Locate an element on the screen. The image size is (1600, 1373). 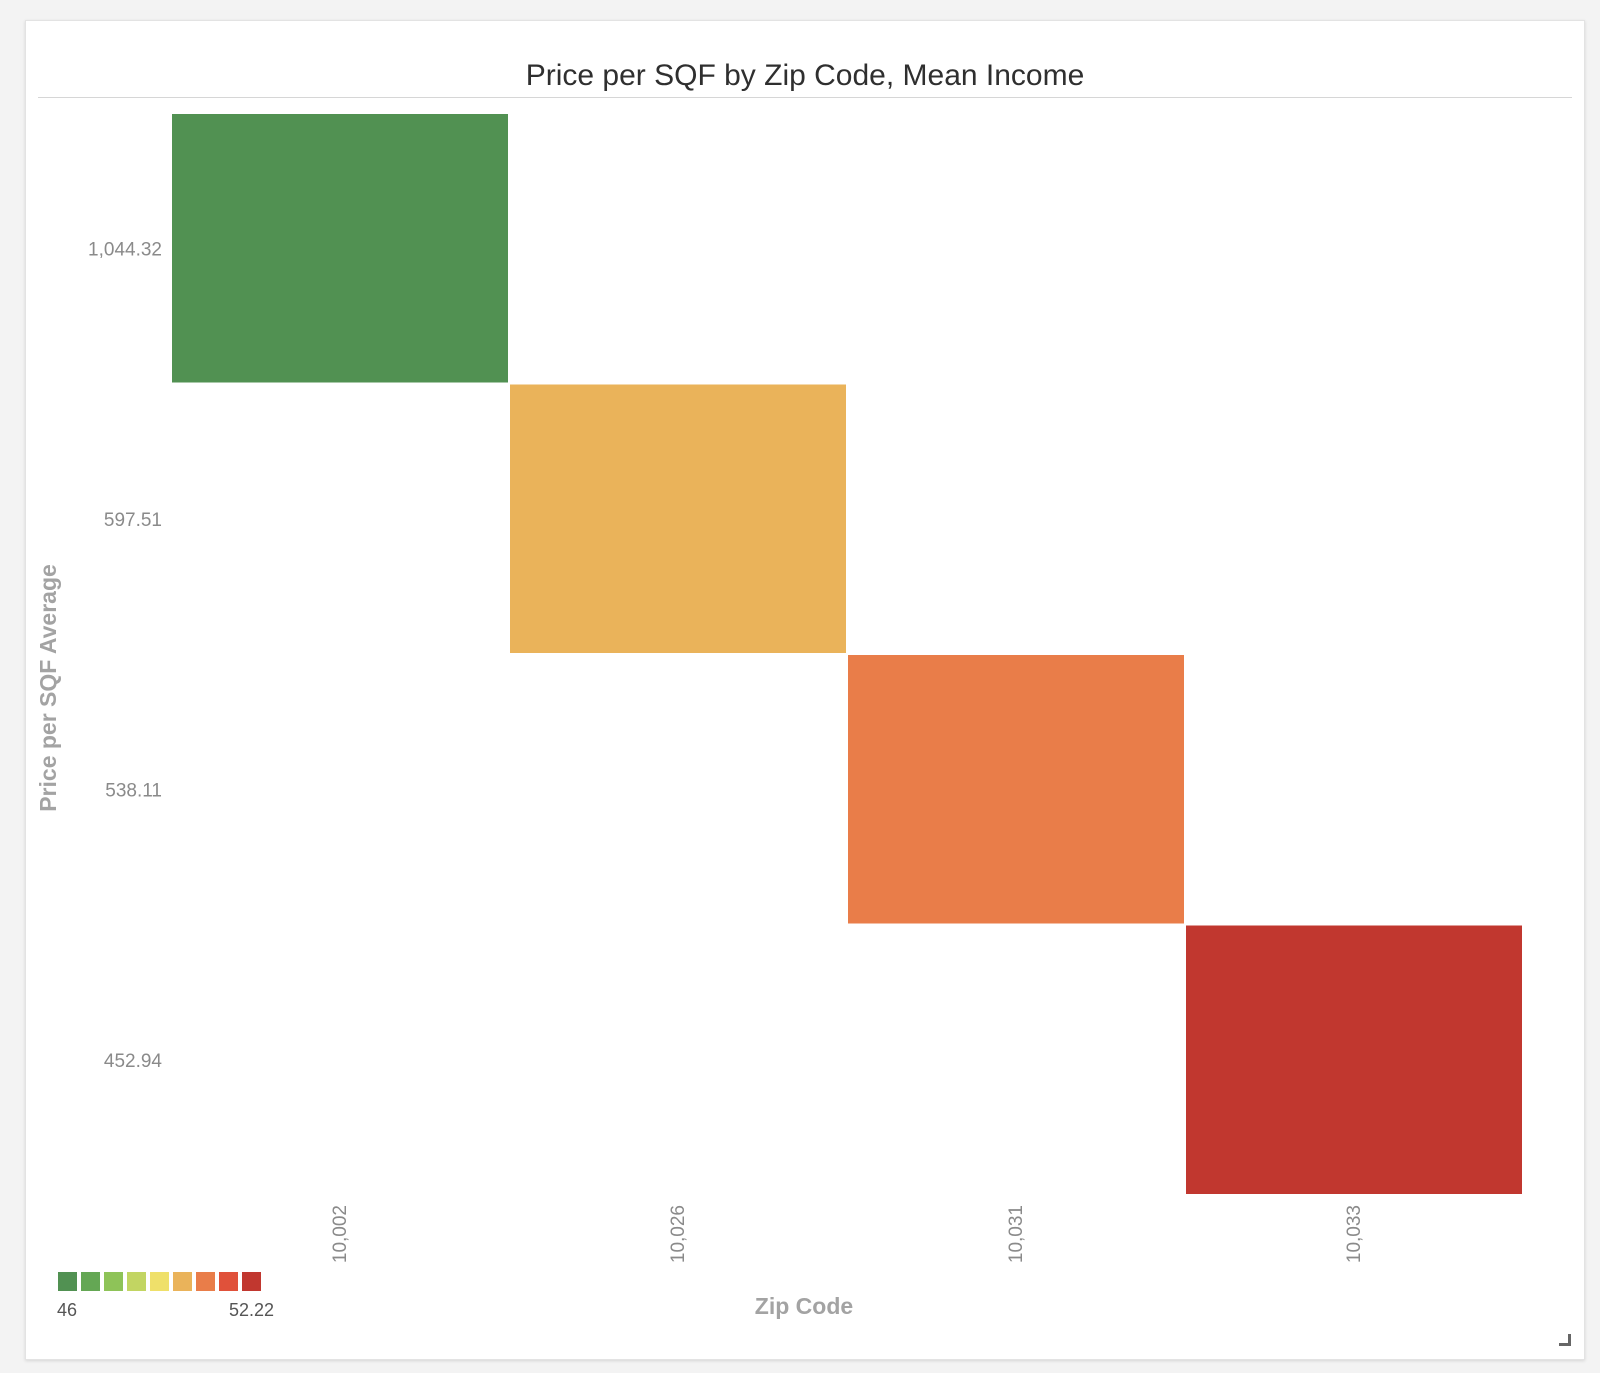
resize-handle-icon is located at coordinates (1565, 1340).